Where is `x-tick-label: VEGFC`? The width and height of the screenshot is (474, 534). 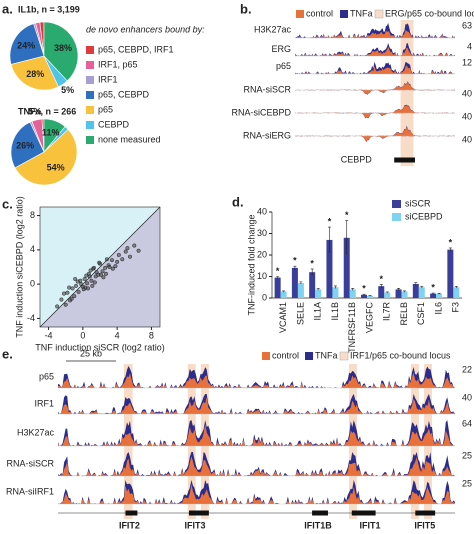 x-tick-label: VEGFC is located at coordinates (369, 318).